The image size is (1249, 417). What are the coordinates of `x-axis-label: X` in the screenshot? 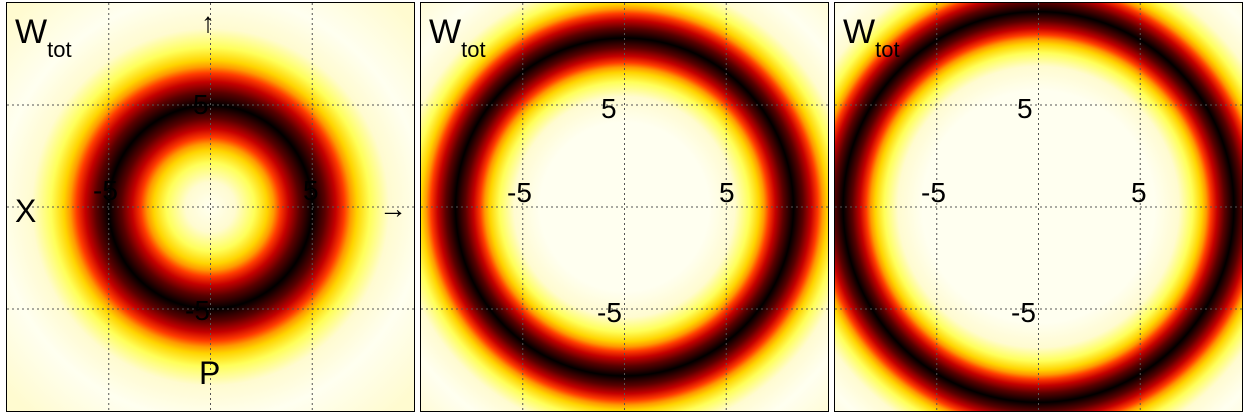 It's located at (26, 211).